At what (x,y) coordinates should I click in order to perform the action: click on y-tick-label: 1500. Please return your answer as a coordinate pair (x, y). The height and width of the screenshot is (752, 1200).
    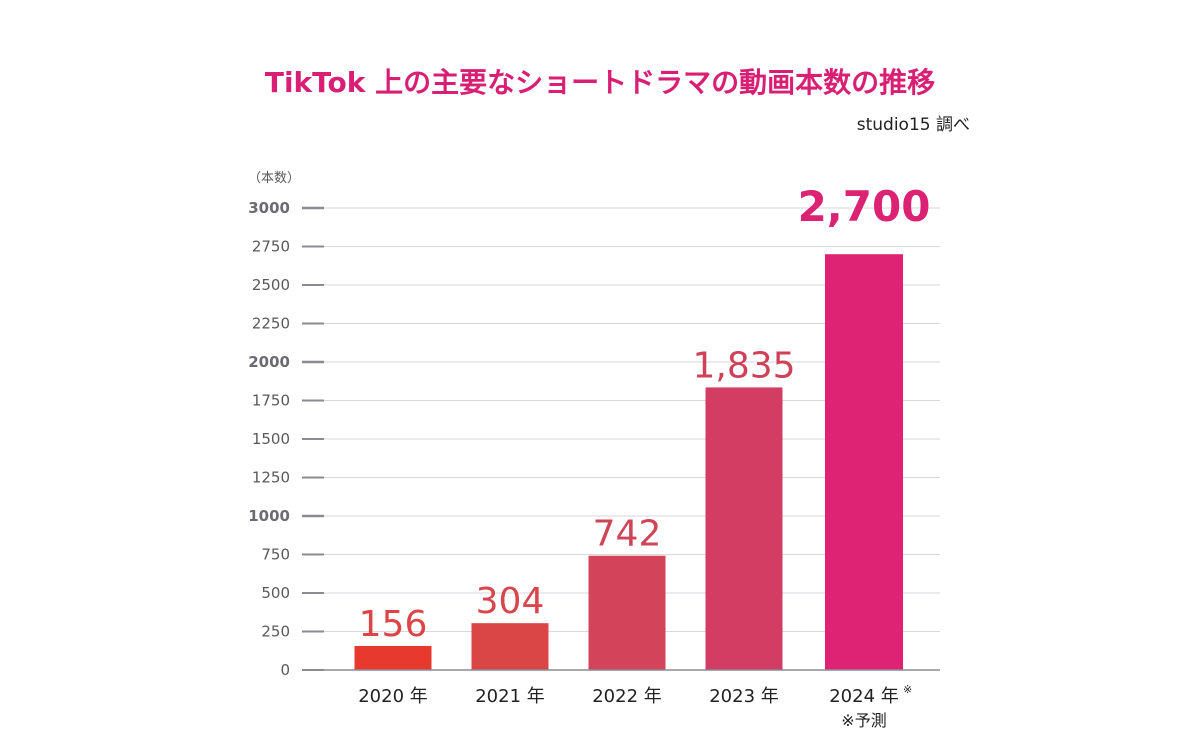
    Looking at the image, I should click on (271, 439).